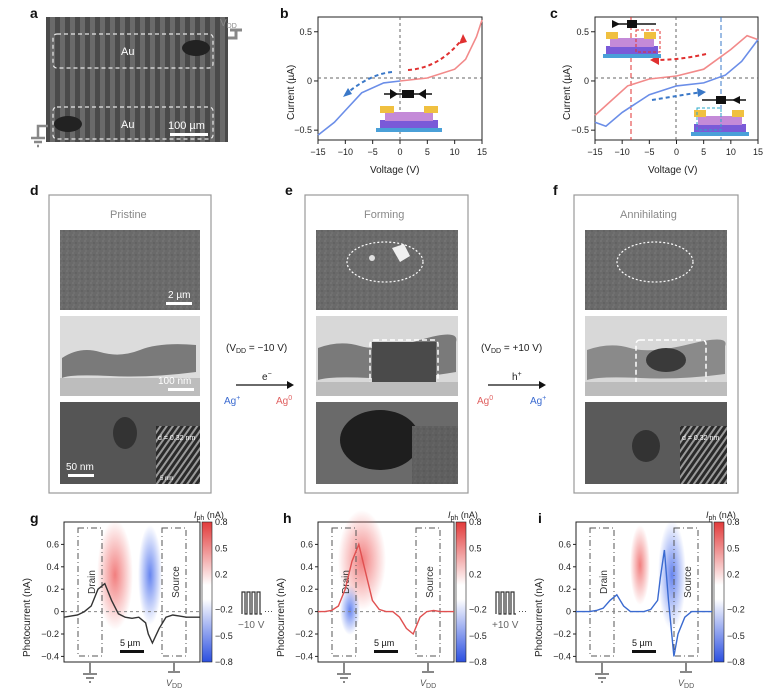 This screenshot has width=780, height=695. Describe the element at coordinates (567, 92) in the screenshot. I see `plot-c-ylabel: Current (µA)` at that location.